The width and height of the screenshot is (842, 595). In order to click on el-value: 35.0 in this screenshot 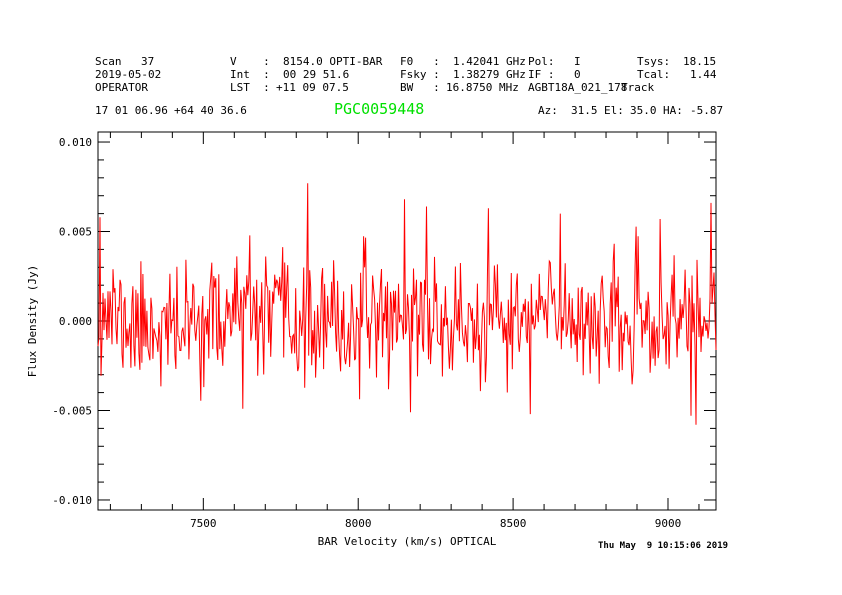, I will do `click(643, 110)`.